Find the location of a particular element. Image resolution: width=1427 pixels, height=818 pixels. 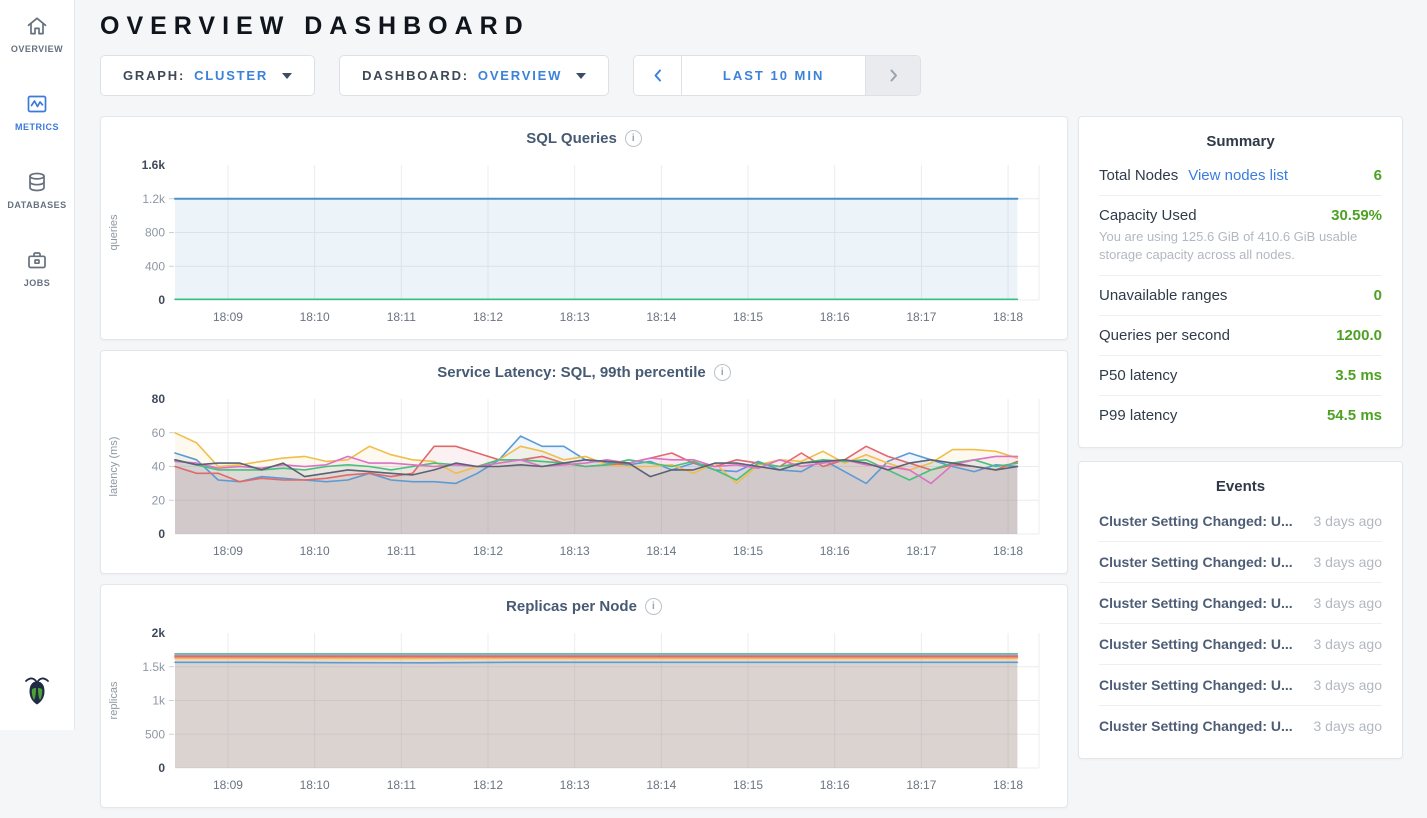

svg-text: 2k is located at coordinates (159, 633).